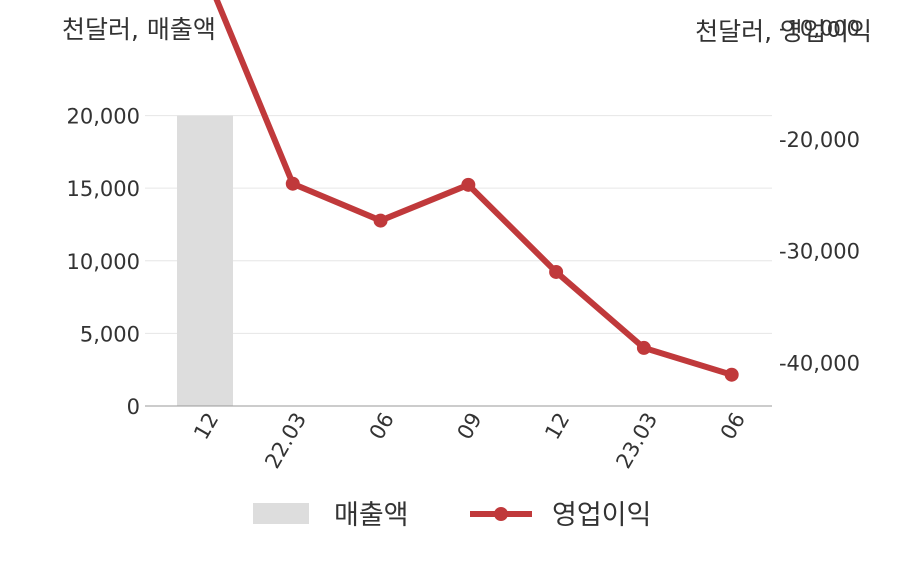 This screenshot has height=580, width=908. Describe the element at coordinates (133, 407) in the screenshot. I see `left-tick-label: 0` at that location.